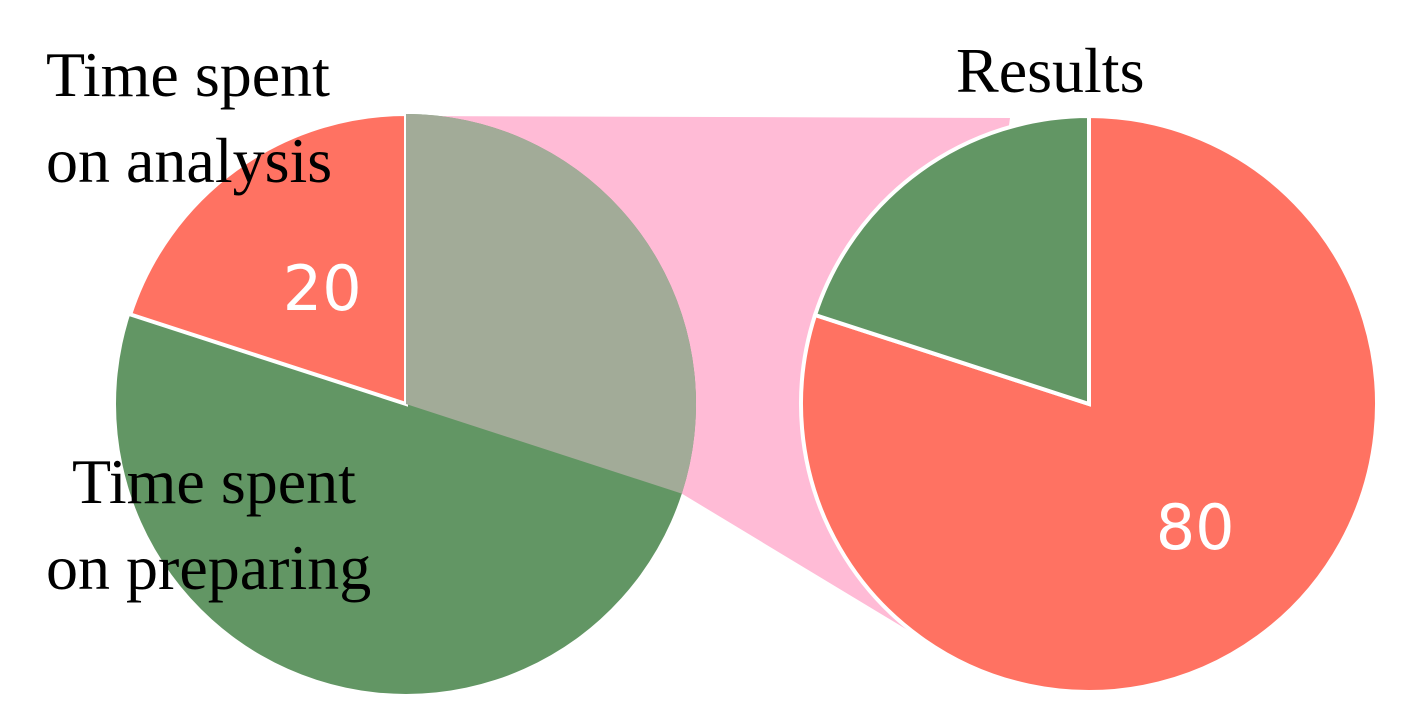  What do you see at coordinates (188, 74) in the screenshot?
I see `label-analysis-line-1: Time spent` at bounding box center [188, 74].